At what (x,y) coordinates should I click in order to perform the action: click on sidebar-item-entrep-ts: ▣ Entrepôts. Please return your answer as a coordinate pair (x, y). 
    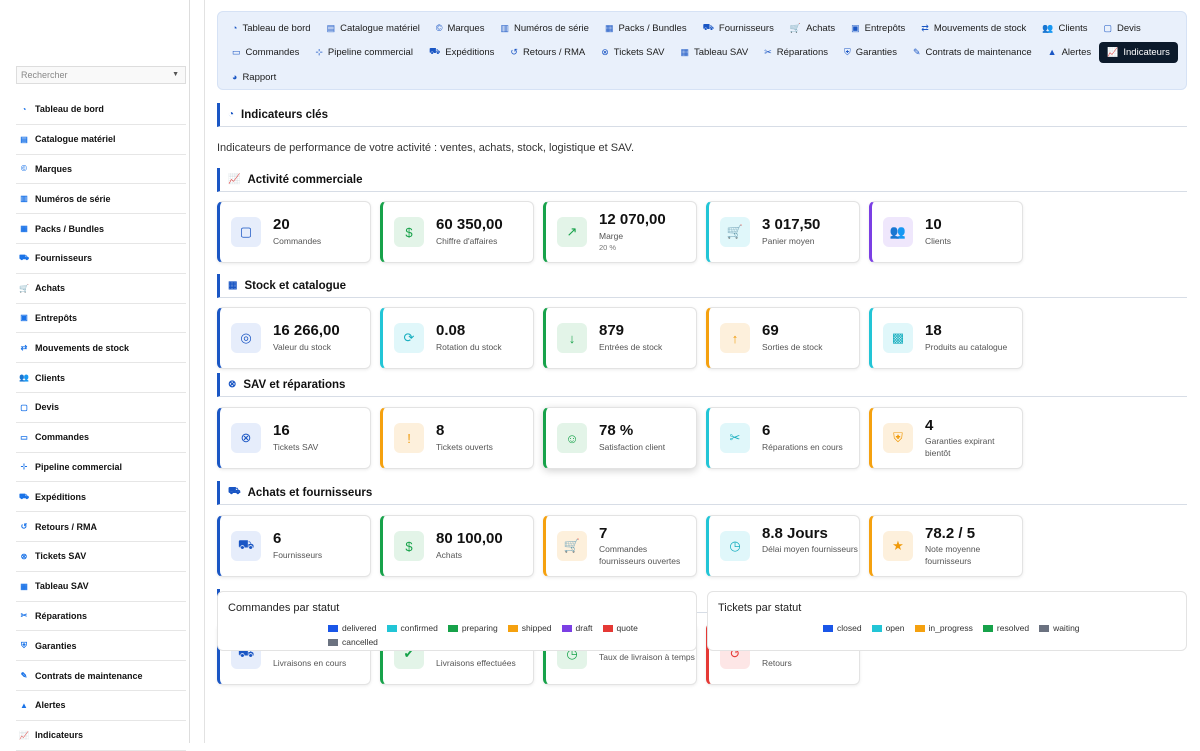
    Looking at the image, I should click on (101, 319).